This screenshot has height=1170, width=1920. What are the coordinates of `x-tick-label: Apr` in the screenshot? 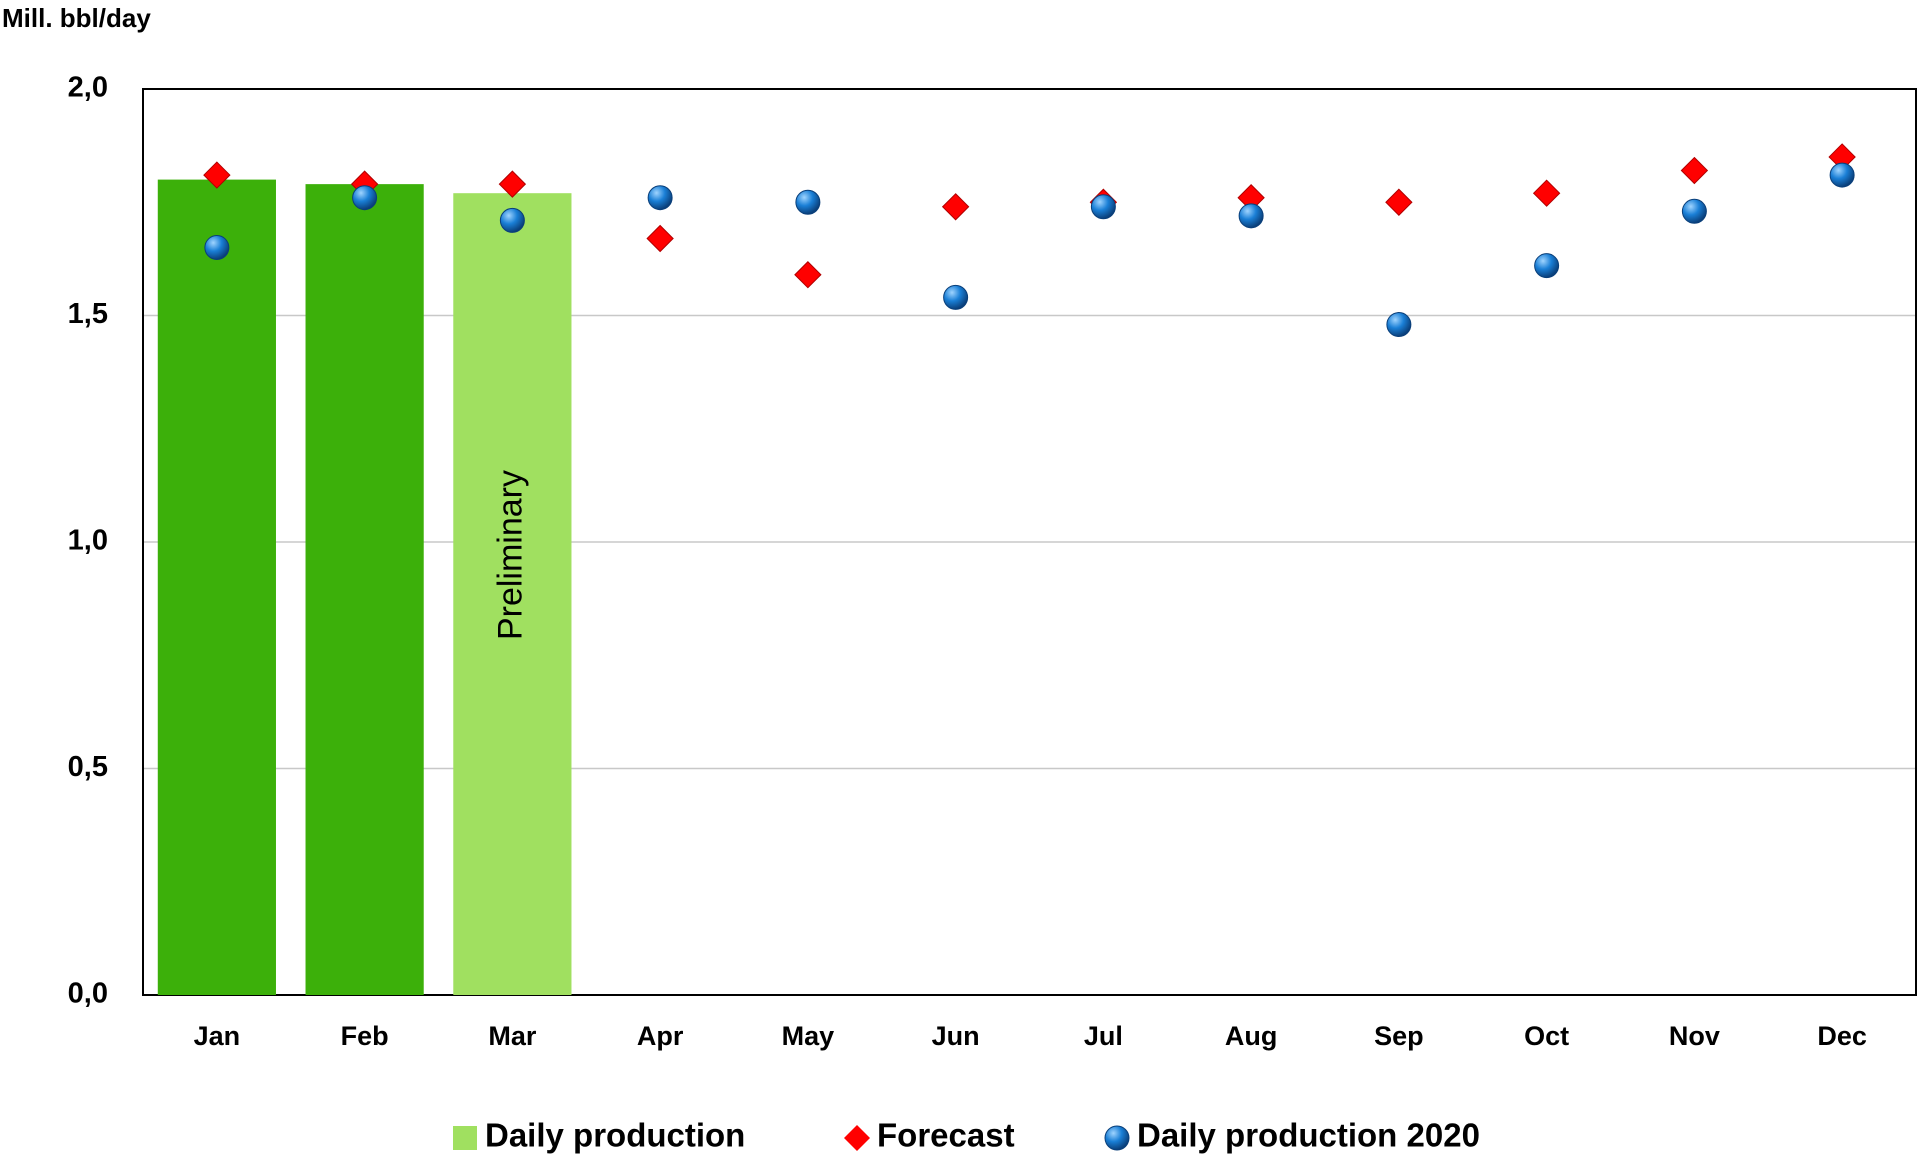 It's located at (660, 1036).